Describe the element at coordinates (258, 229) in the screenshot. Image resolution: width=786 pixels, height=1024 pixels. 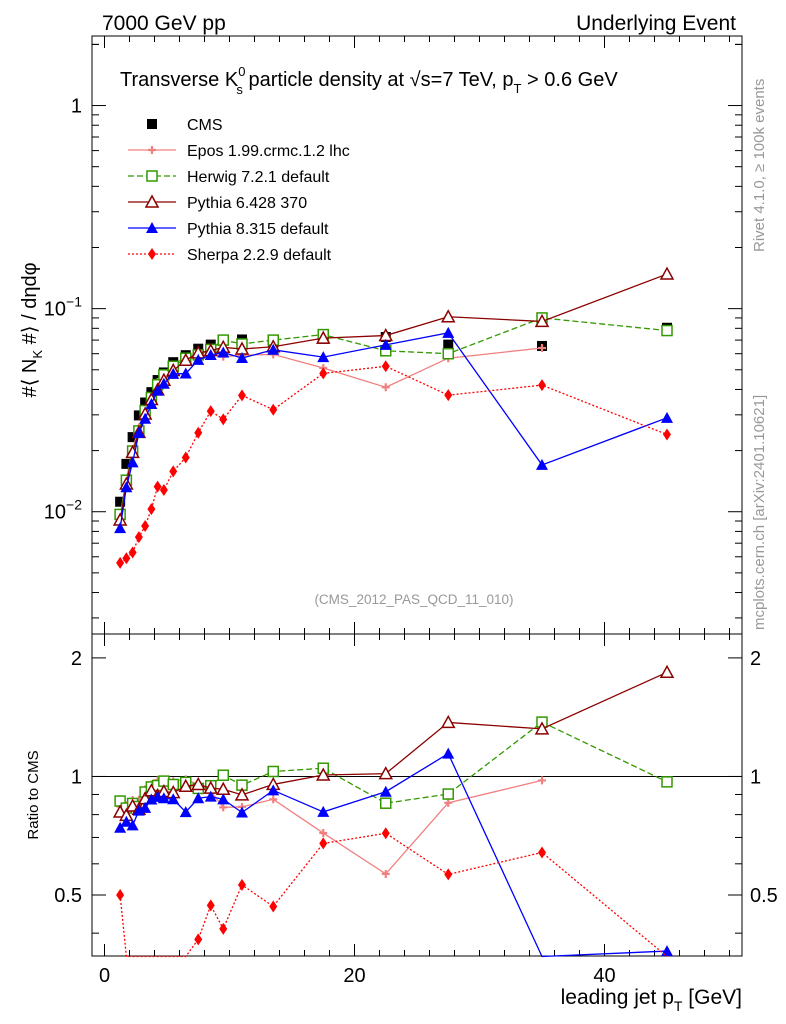
I see `legend-label: Pythia 8.315 default` at that location.